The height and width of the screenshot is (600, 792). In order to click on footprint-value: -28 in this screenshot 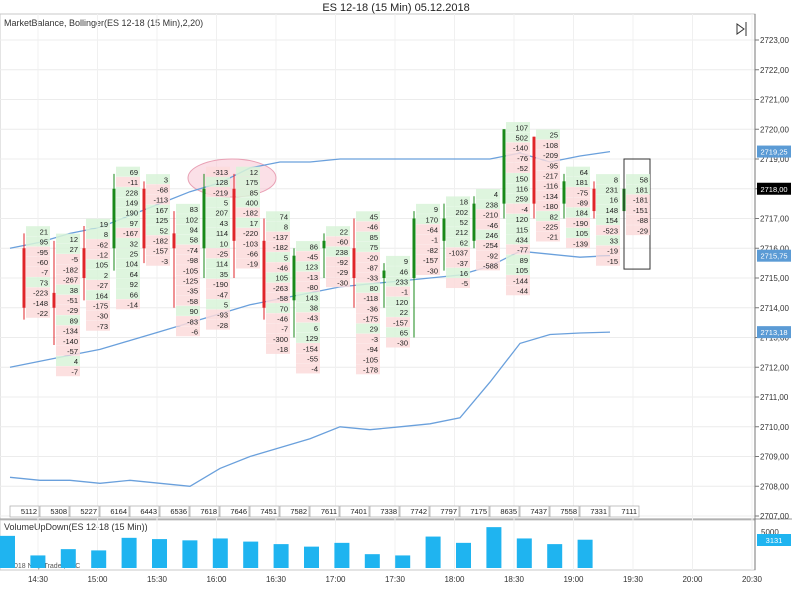, I will do `click(222, 325)`.